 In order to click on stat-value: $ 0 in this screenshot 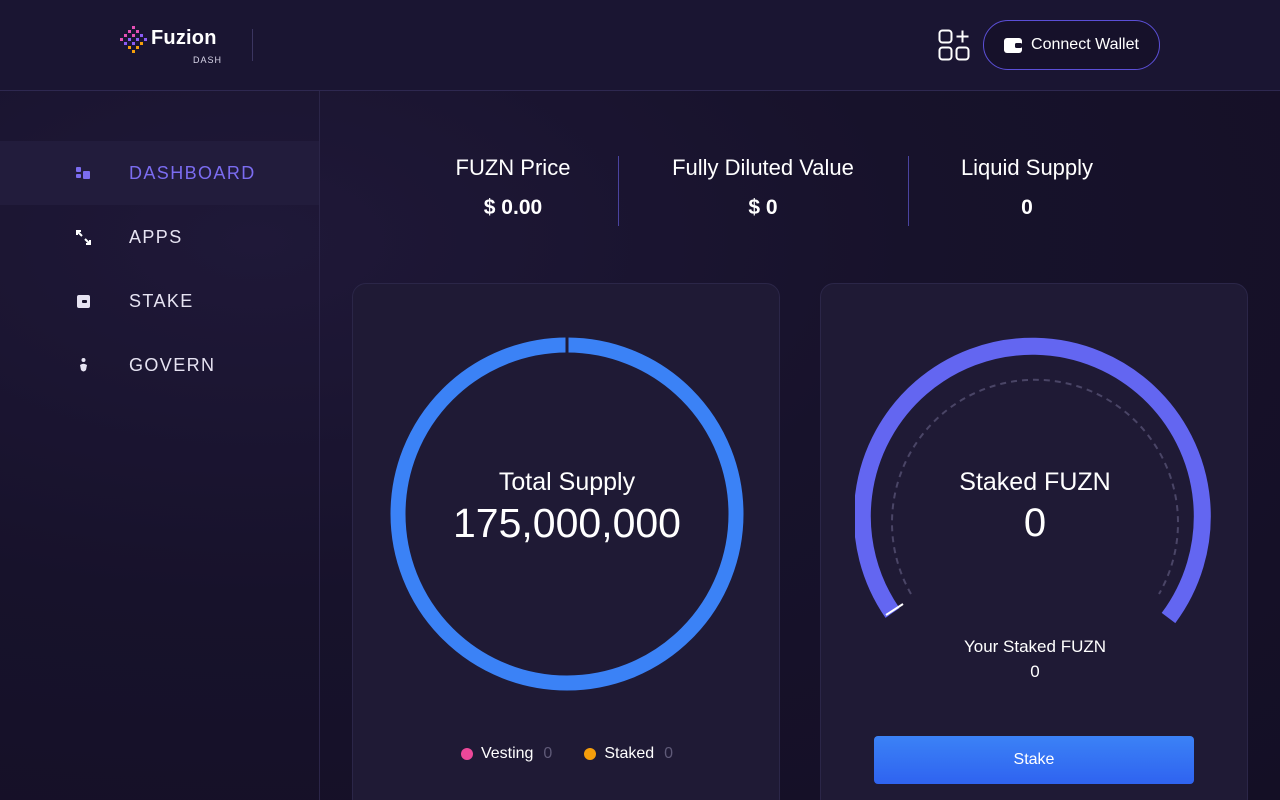, I will do `click(763, 207)`.